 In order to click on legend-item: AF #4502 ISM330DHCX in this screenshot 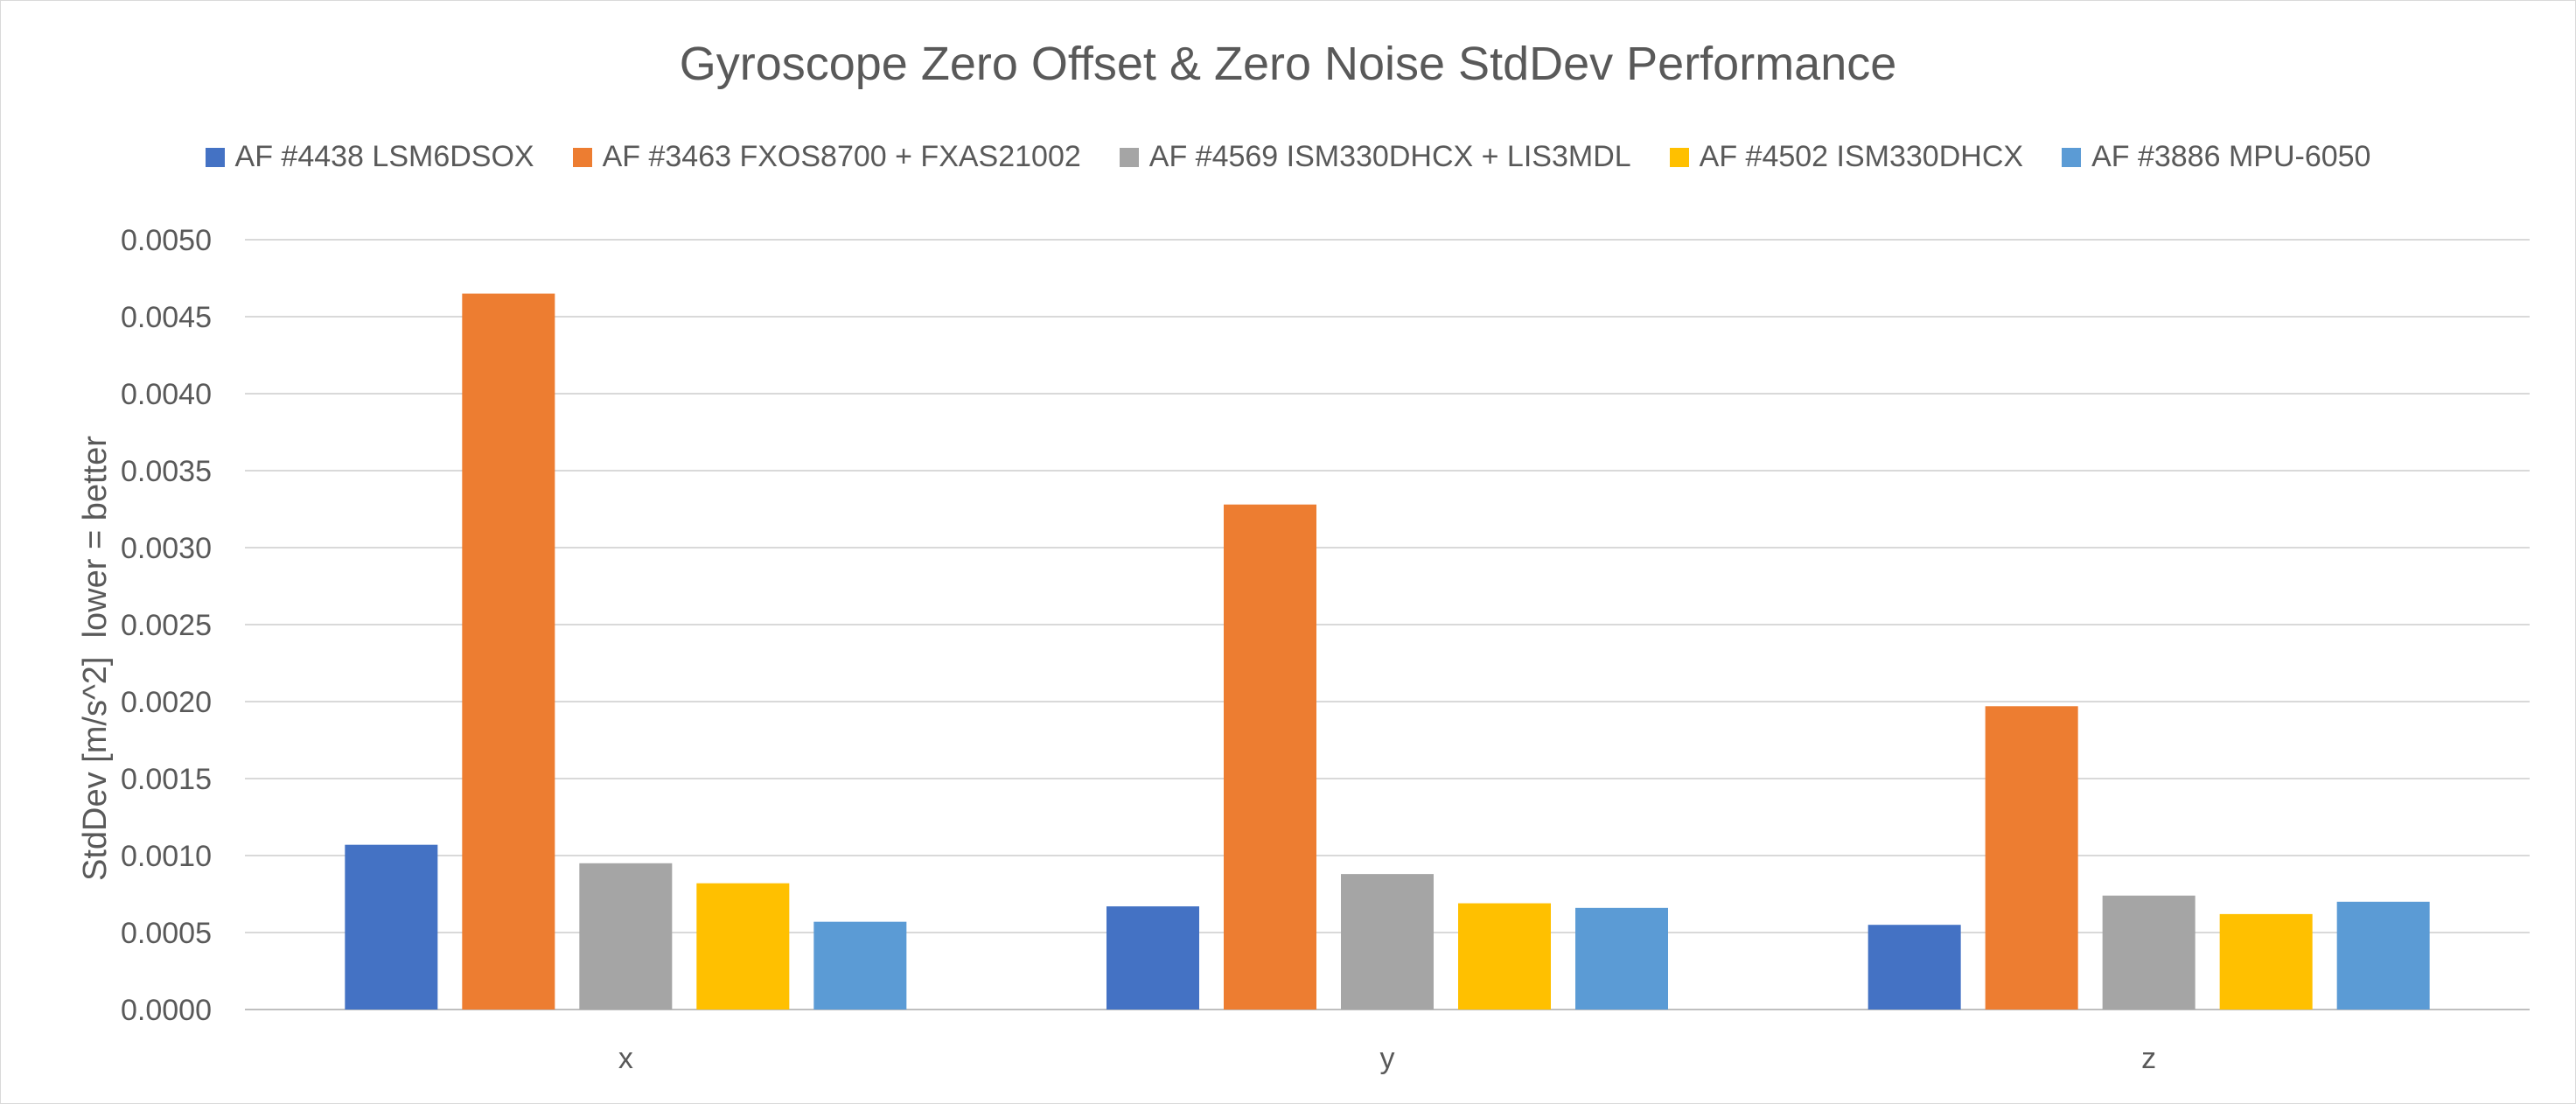, I will do `click(1846, 157)`.